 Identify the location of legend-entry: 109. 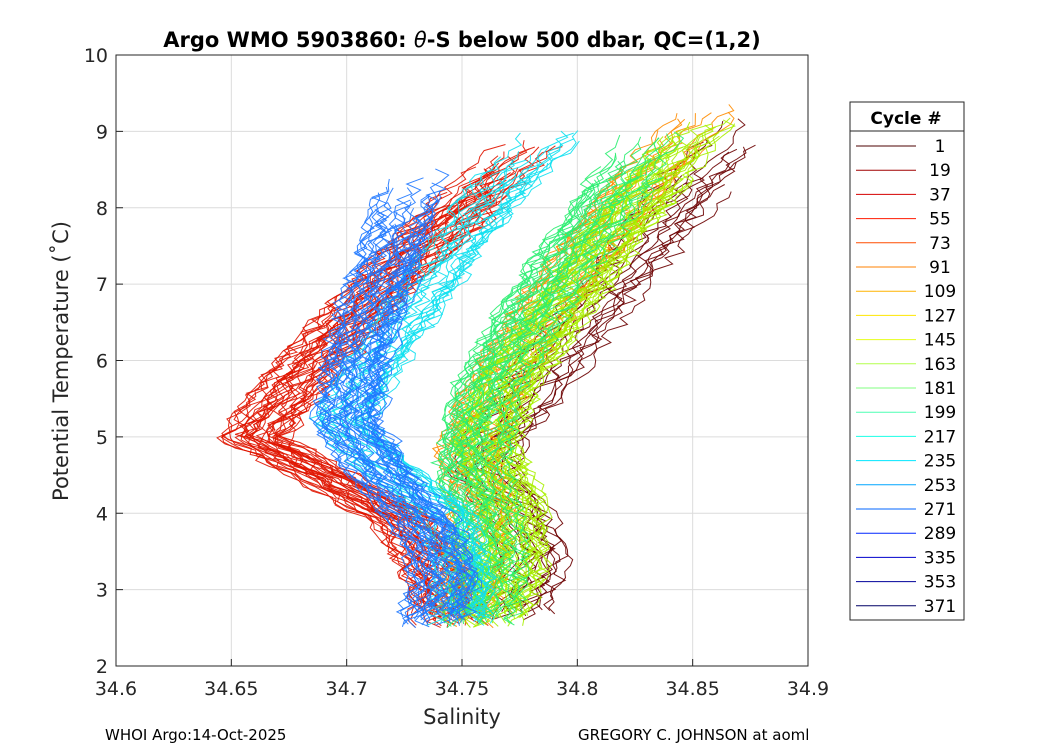
(906, 292).